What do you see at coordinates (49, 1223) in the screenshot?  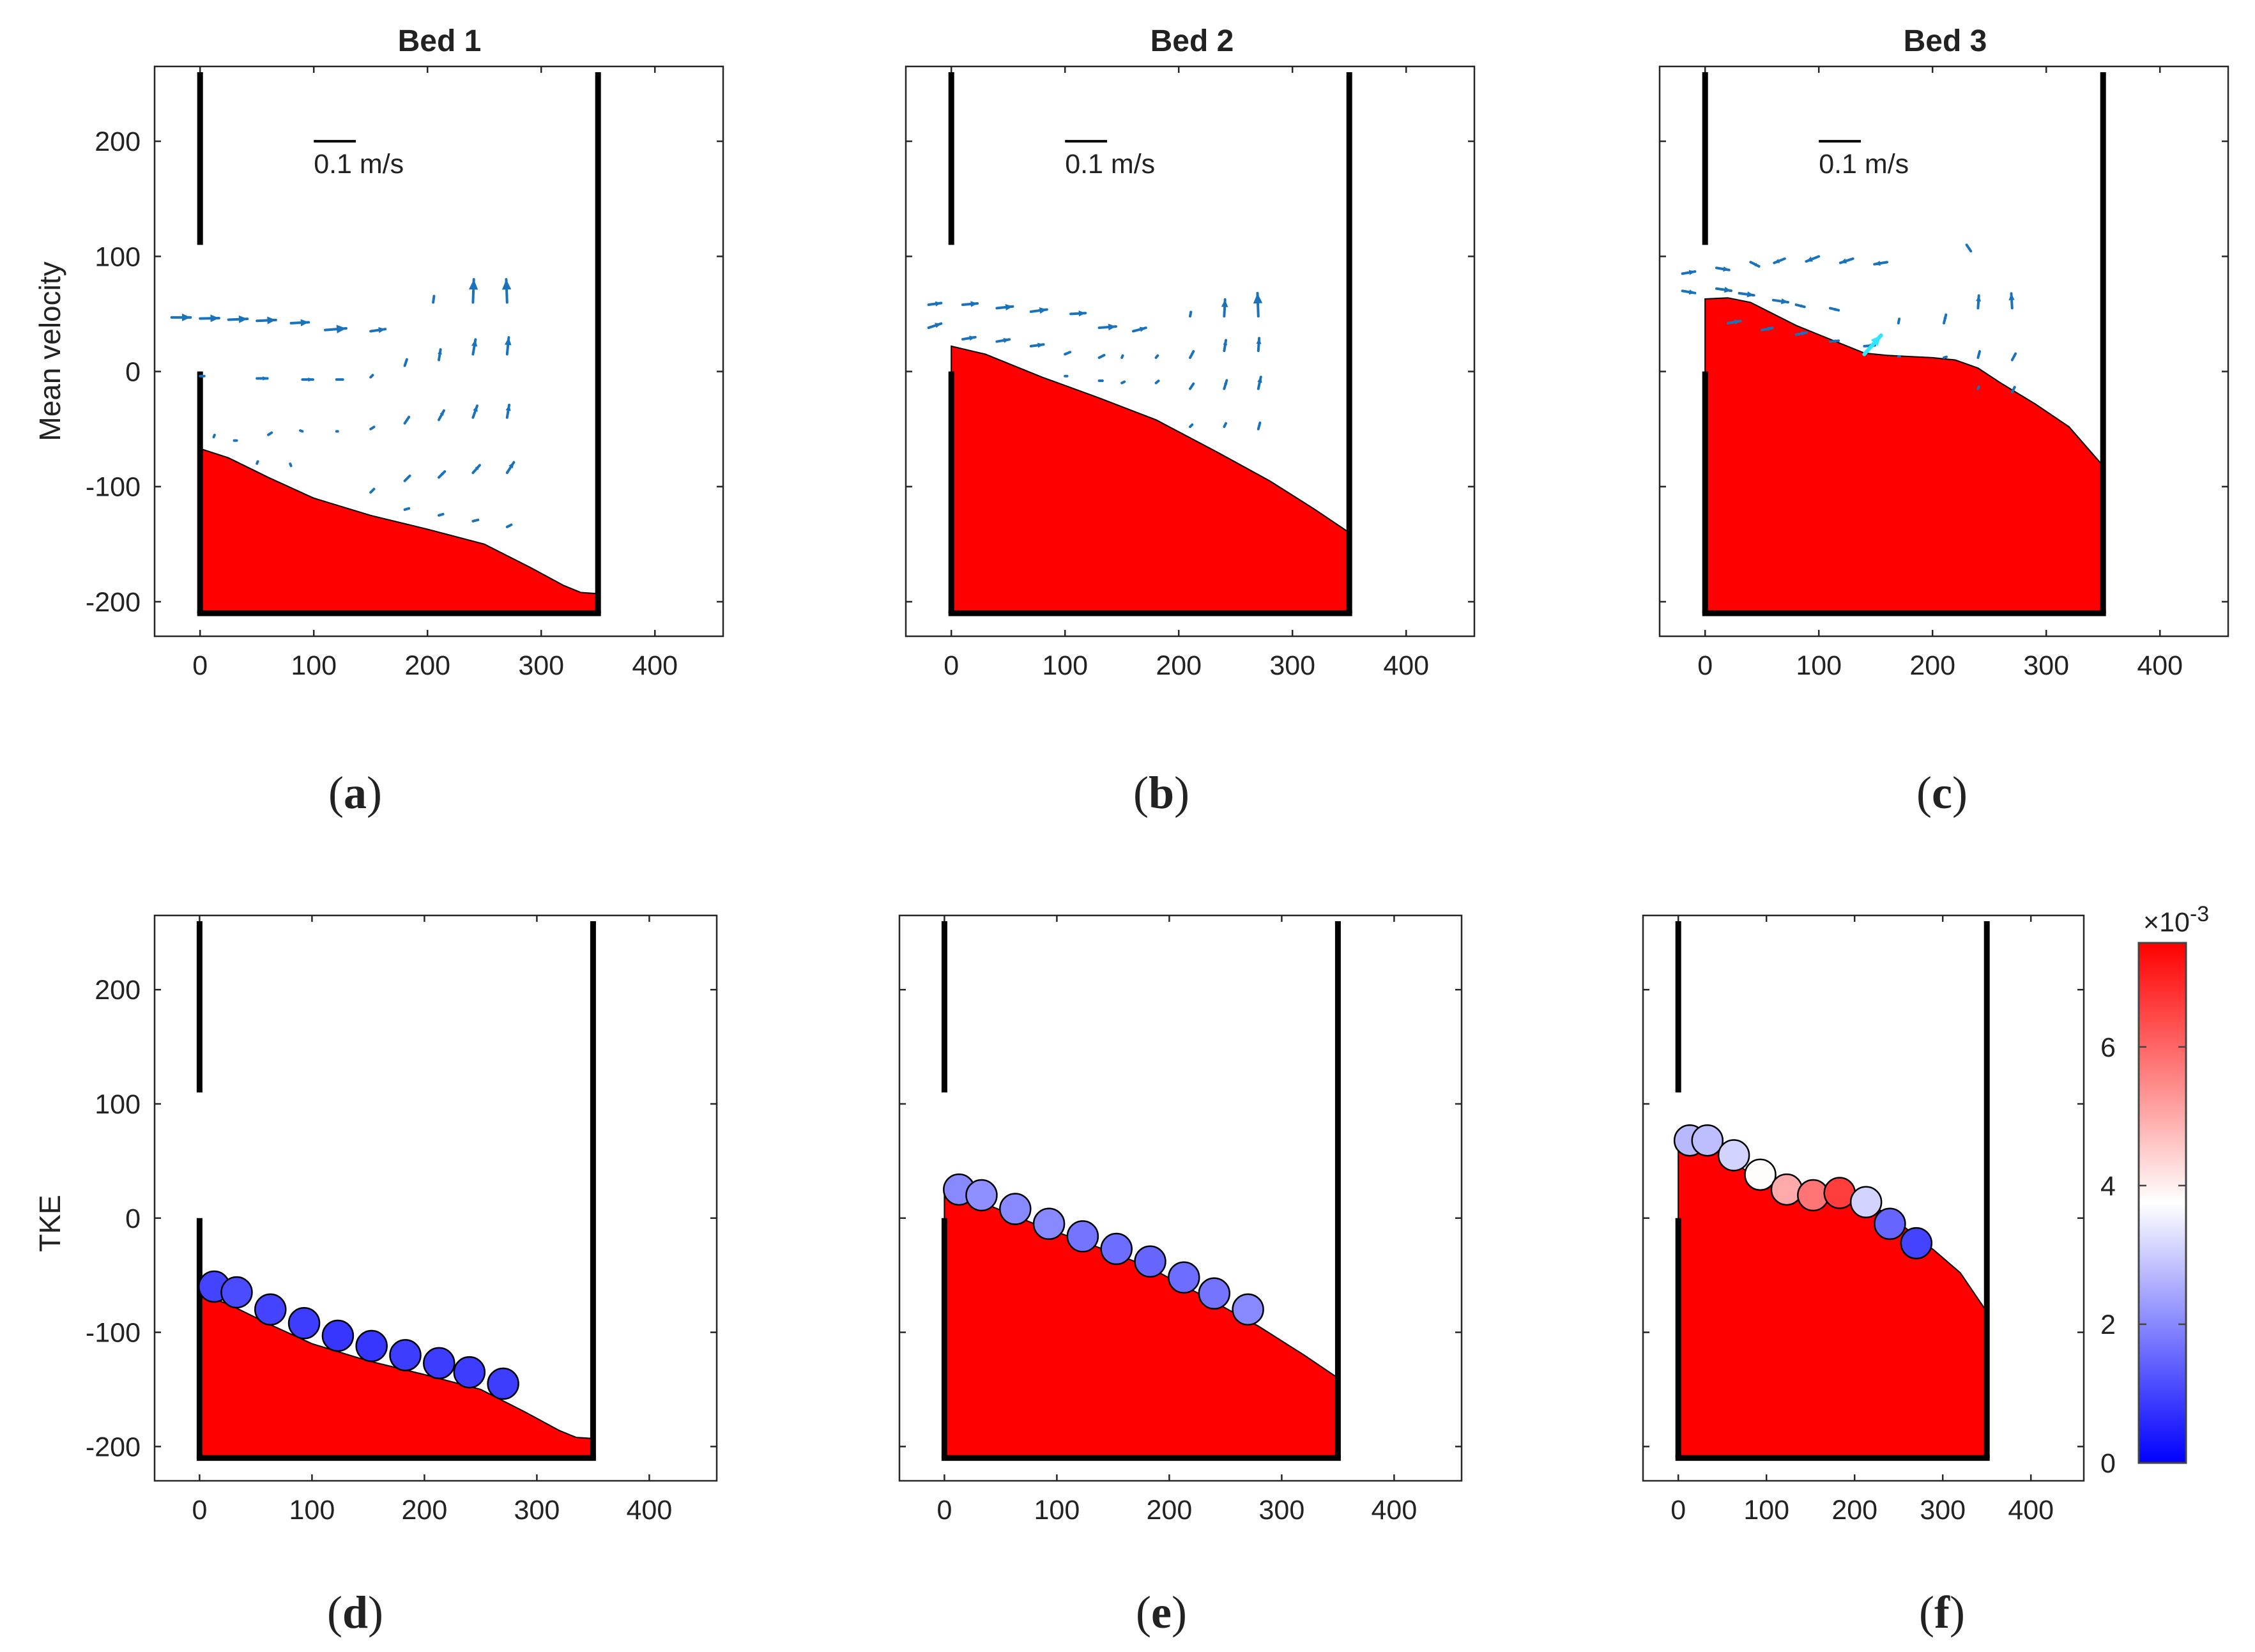 I see `panel-d-ylabel: TKE` at bounding box center [49, 1223].